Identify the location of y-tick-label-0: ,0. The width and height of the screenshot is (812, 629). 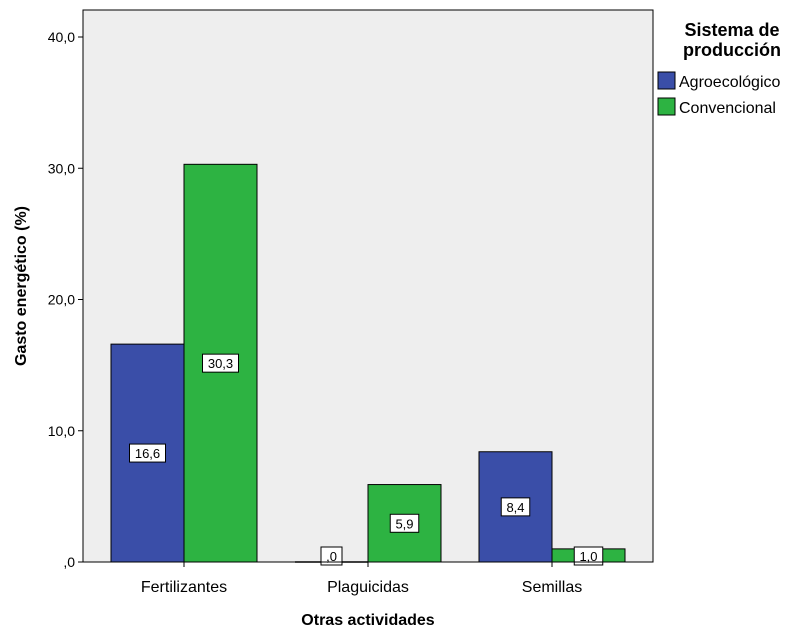
(69, 562).